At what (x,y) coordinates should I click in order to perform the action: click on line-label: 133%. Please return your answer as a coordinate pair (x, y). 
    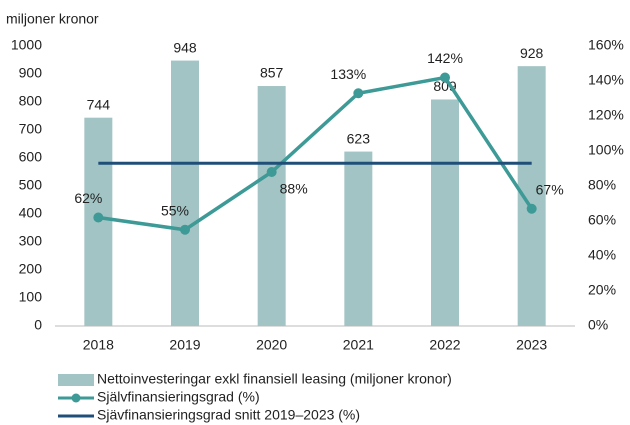
    Looking at the image, I should click on (348, 74).